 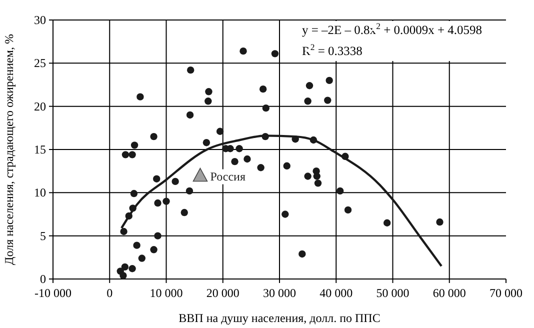 What do you see at coordinates (223, 293) in the screenshot?
I see `x-tick-label: 20 000` at bounding box center [223, 293].